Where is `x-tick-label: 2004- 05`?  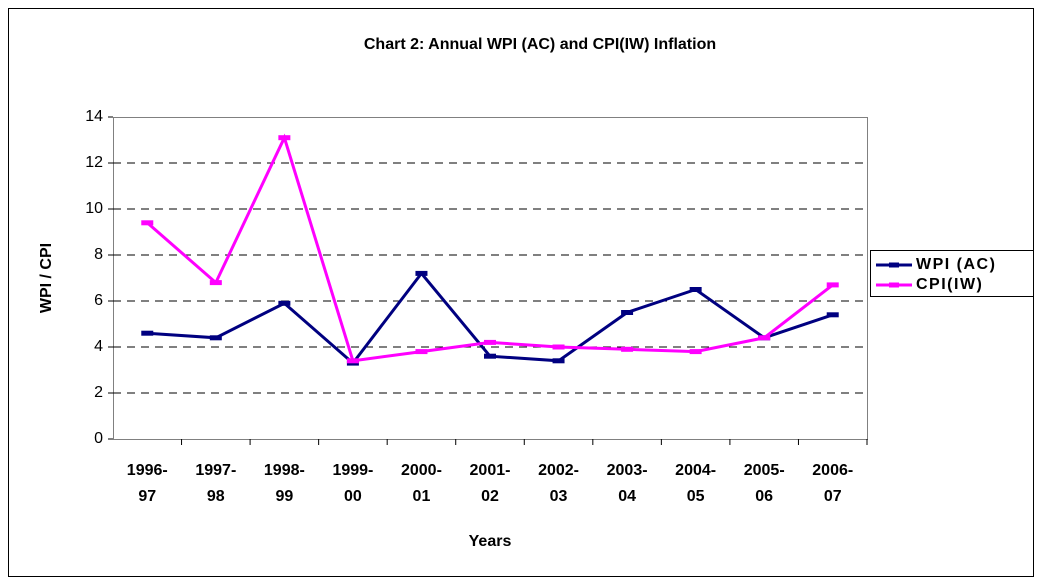 x-tick-label: 2004- 05 is located at coordinates (695, 483).